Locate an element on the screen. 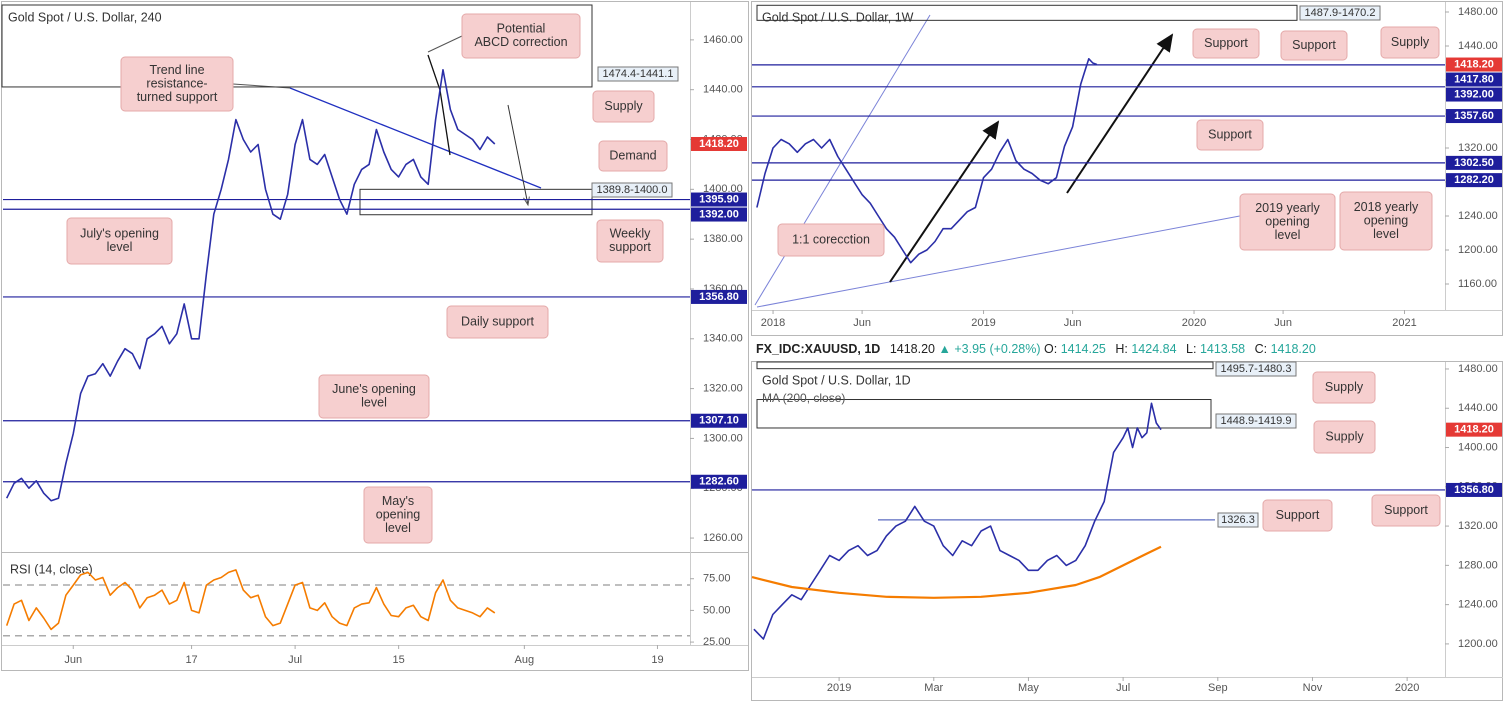  price-tag-label: 1302.50 is located at coordinates (1474, 163).